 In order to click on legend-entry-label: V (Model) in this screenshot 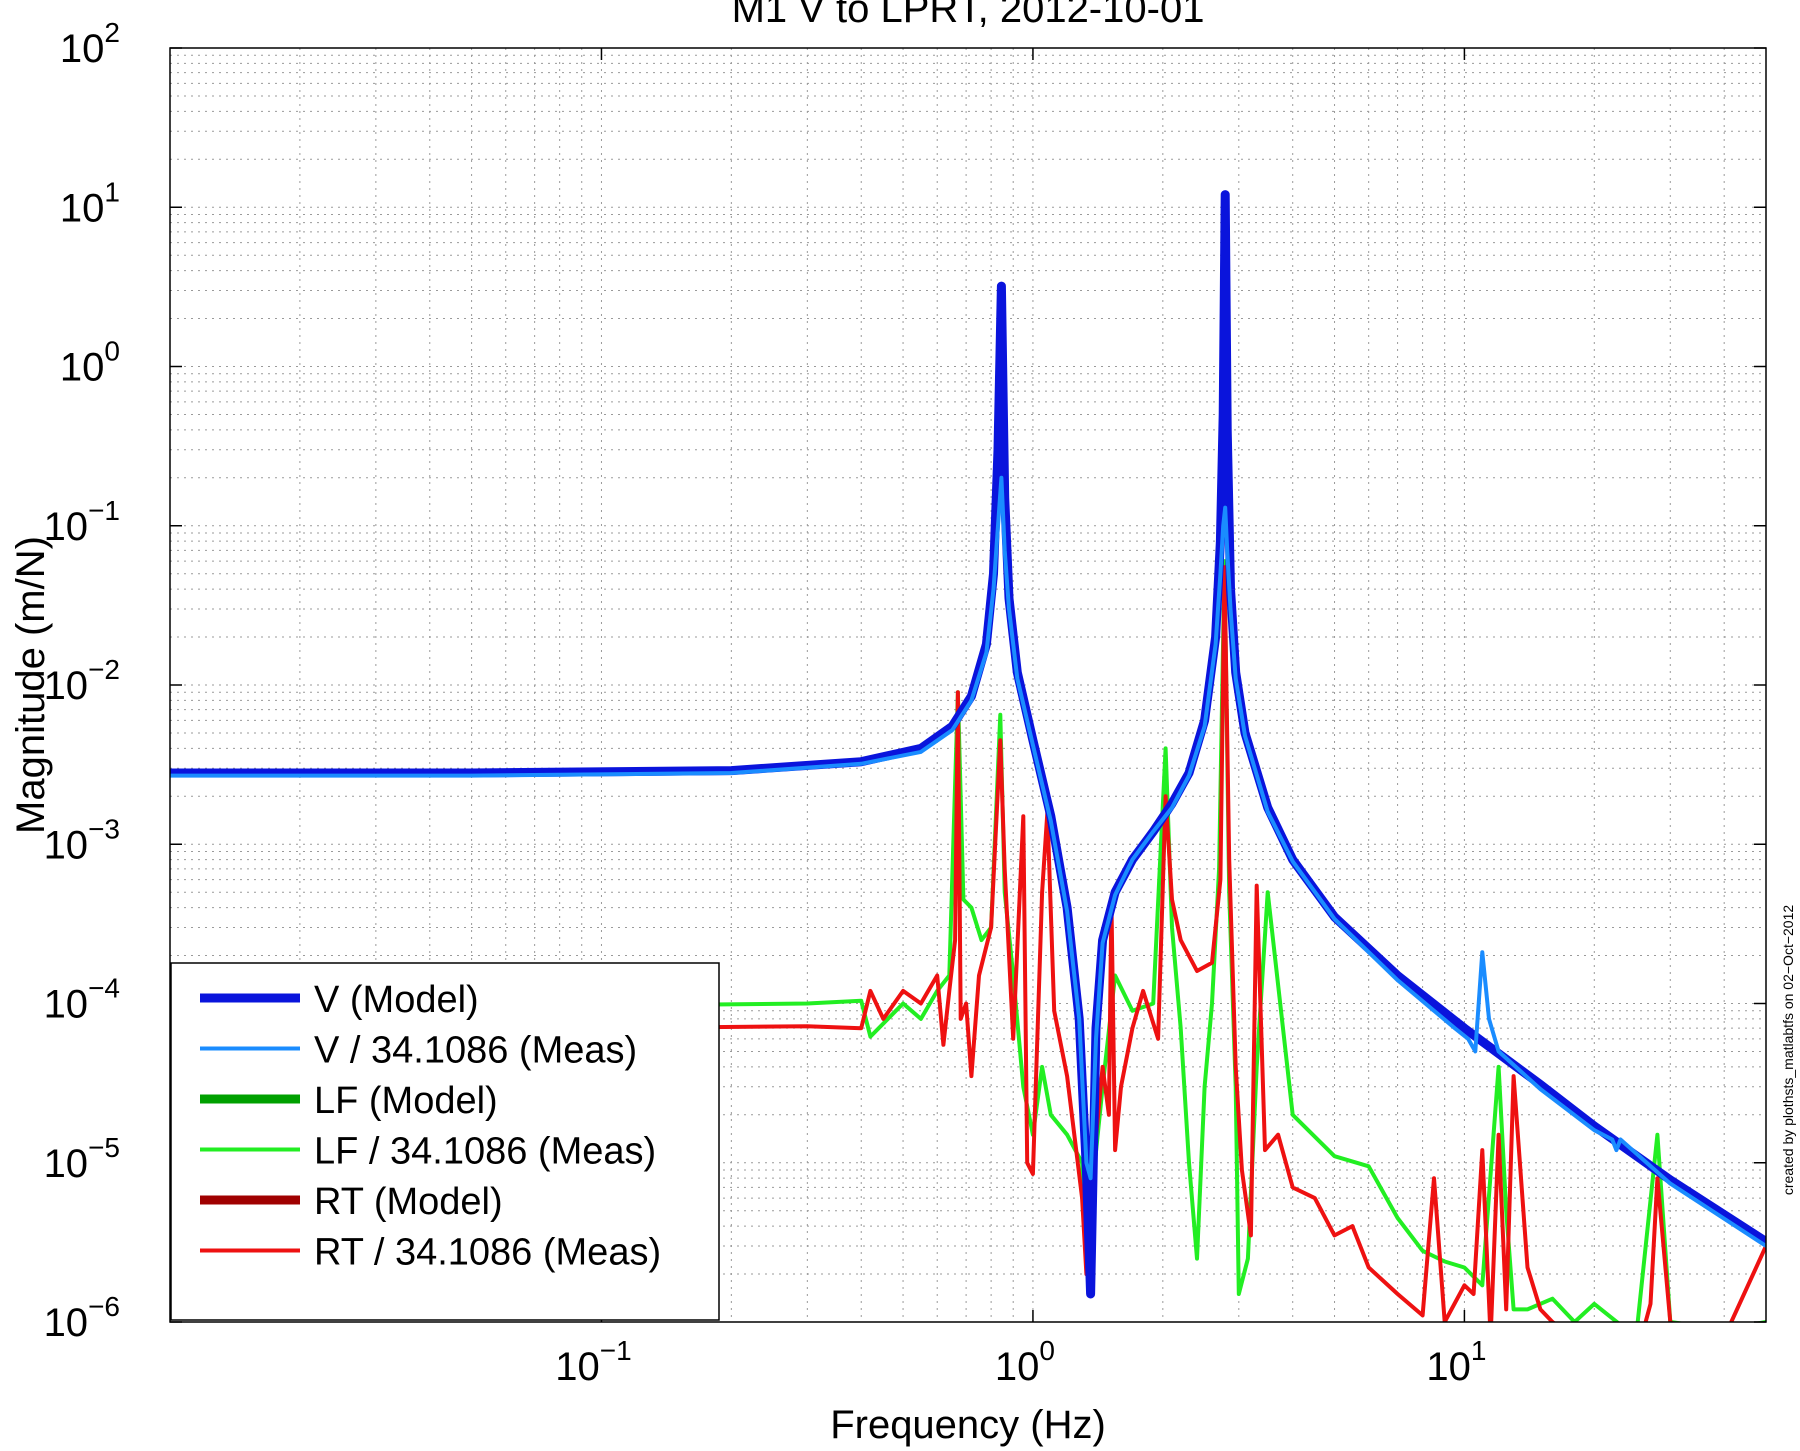, I will do `click(396, 1000)`.